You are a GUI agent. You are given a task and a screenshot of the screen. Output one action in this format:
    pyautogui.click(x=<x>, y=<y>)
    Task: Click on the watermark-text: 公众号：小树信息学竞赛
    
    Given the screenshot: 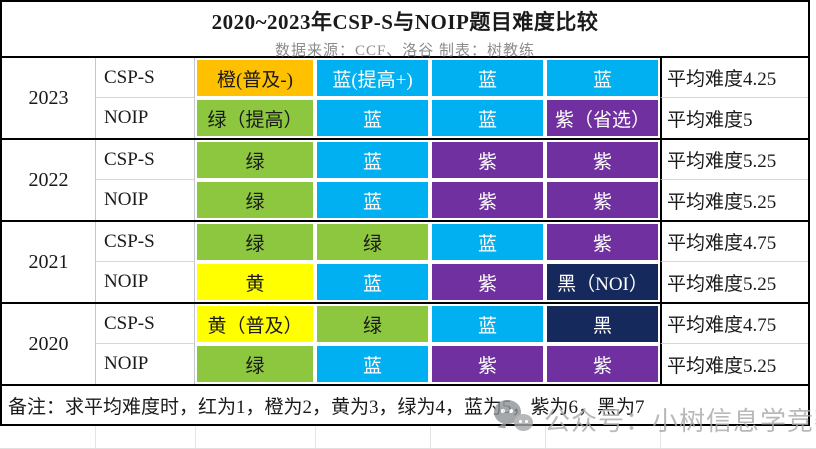 What is the action you would take?
    pyautogui.click(x=680, y=421)
    